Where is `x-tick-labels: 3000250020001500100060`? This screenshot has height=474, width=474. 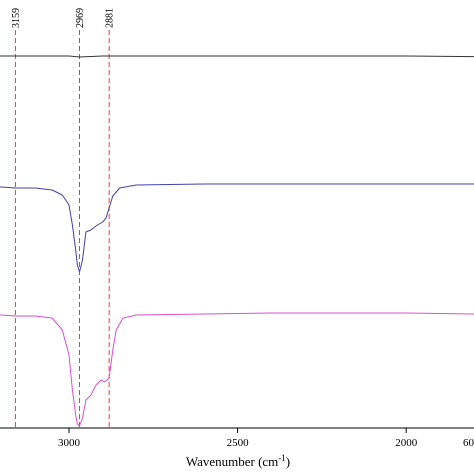 x-tick-labels: 3000250020001500100060 is located at coordinates (266, 443).